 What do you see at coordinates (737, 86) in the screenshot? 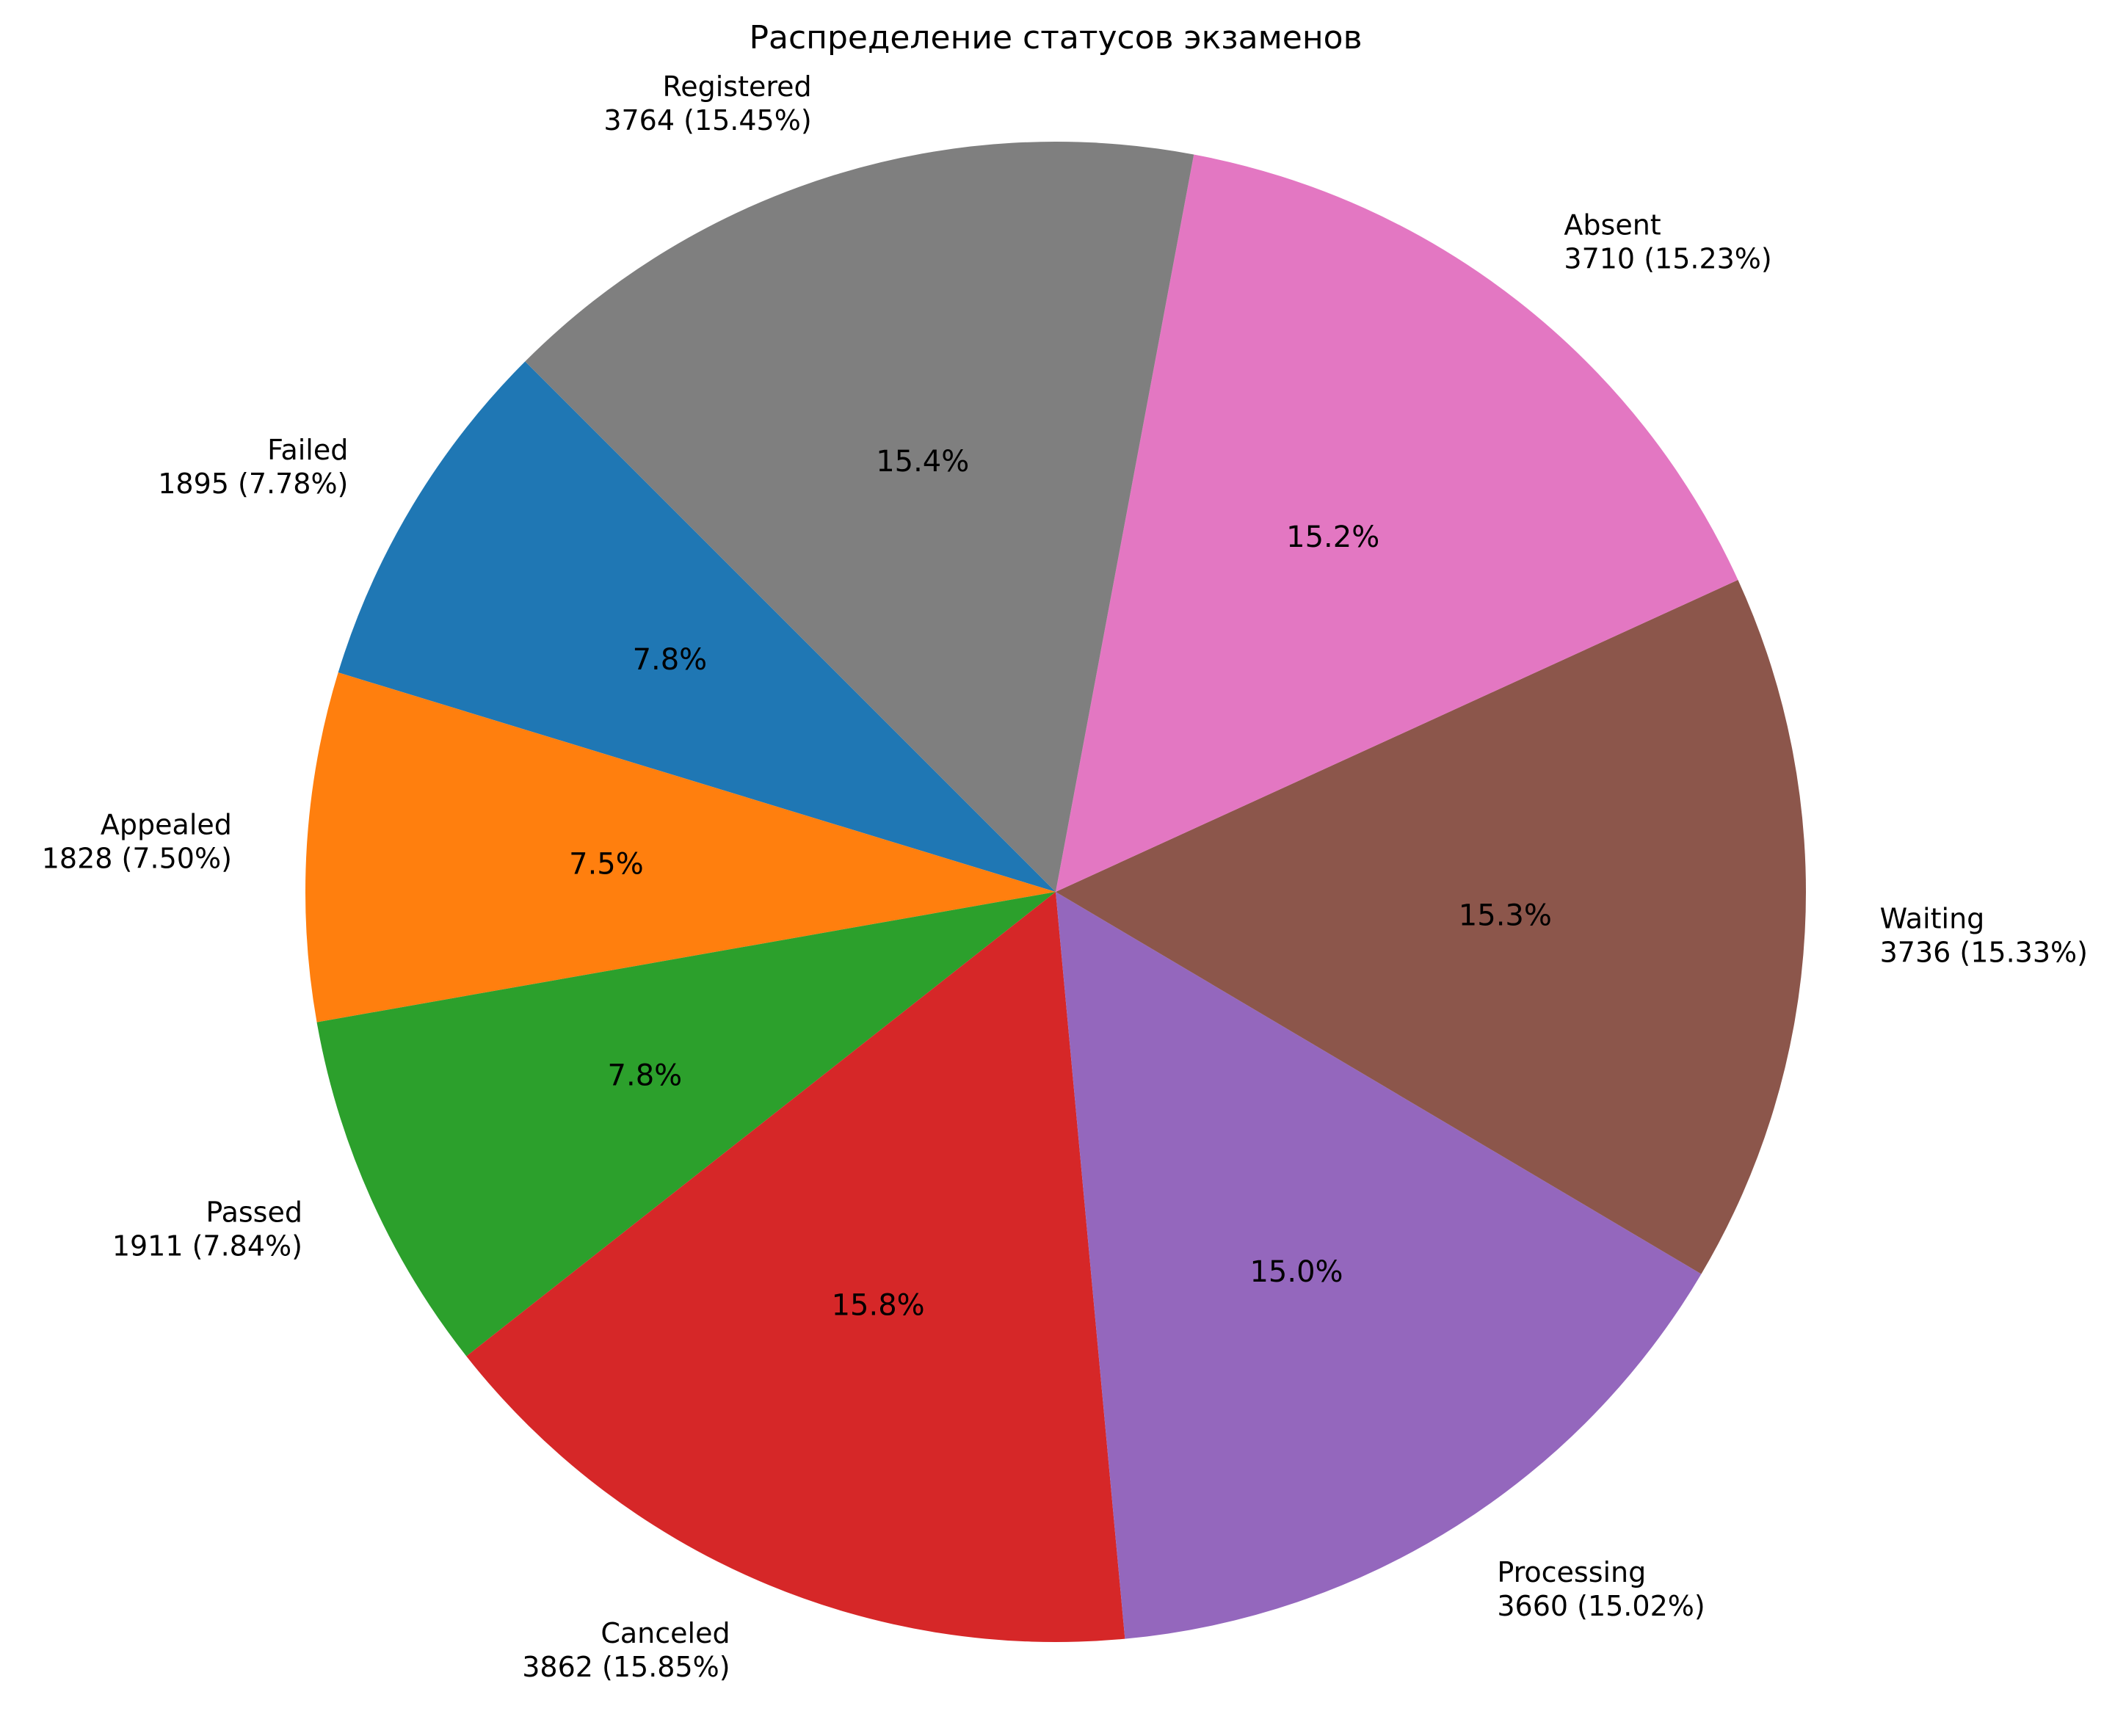
I see `pie-category-label-registered: Registered` at bounding box center [737, 86].